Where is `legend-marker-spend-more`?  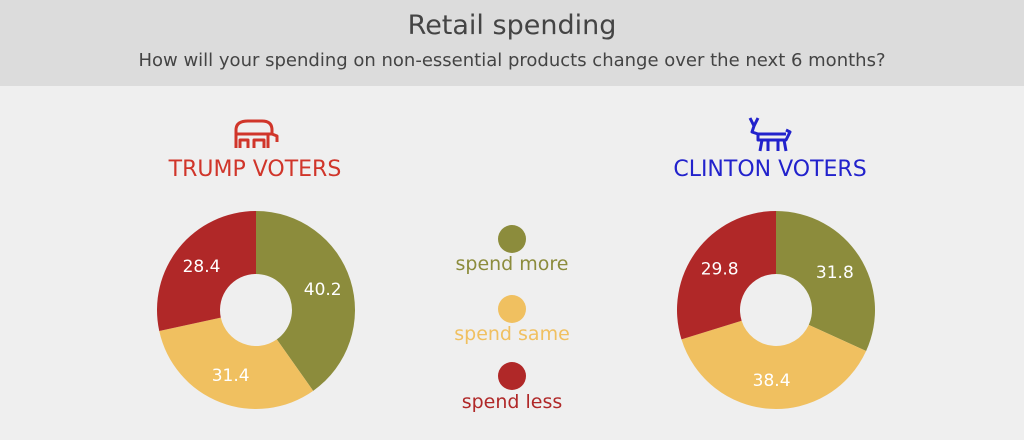 legend-marker-spend-more is located at coordinates (512, 239).